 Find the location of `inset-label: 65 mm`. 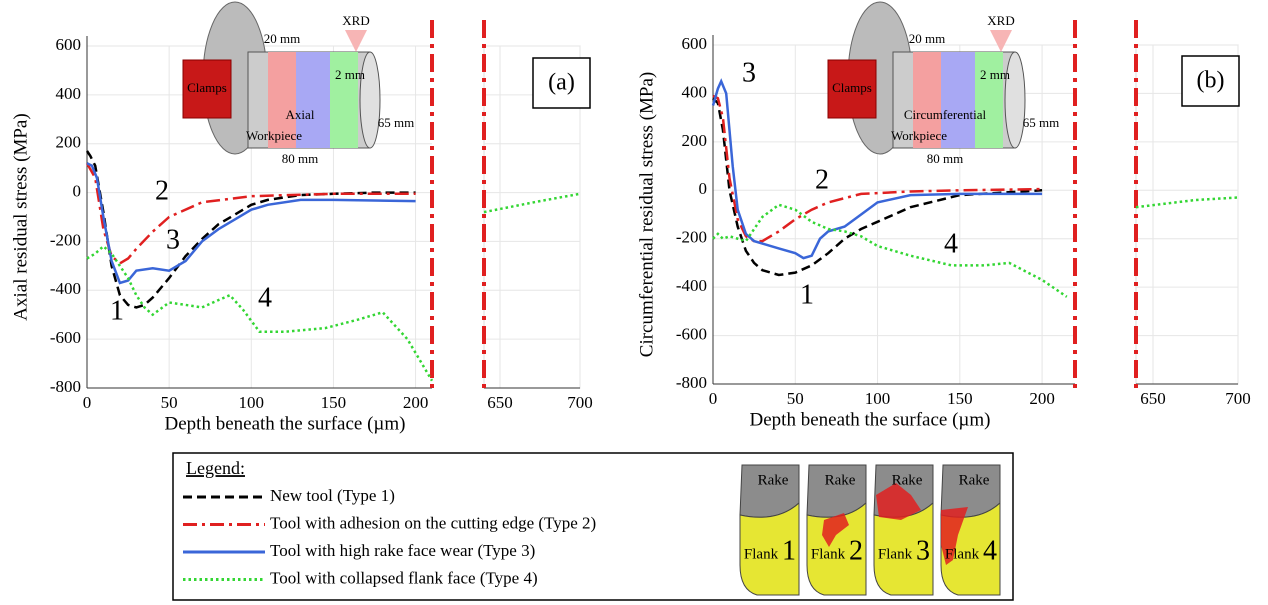

inset-label: 65 mm is located at coordinates (396, 122).